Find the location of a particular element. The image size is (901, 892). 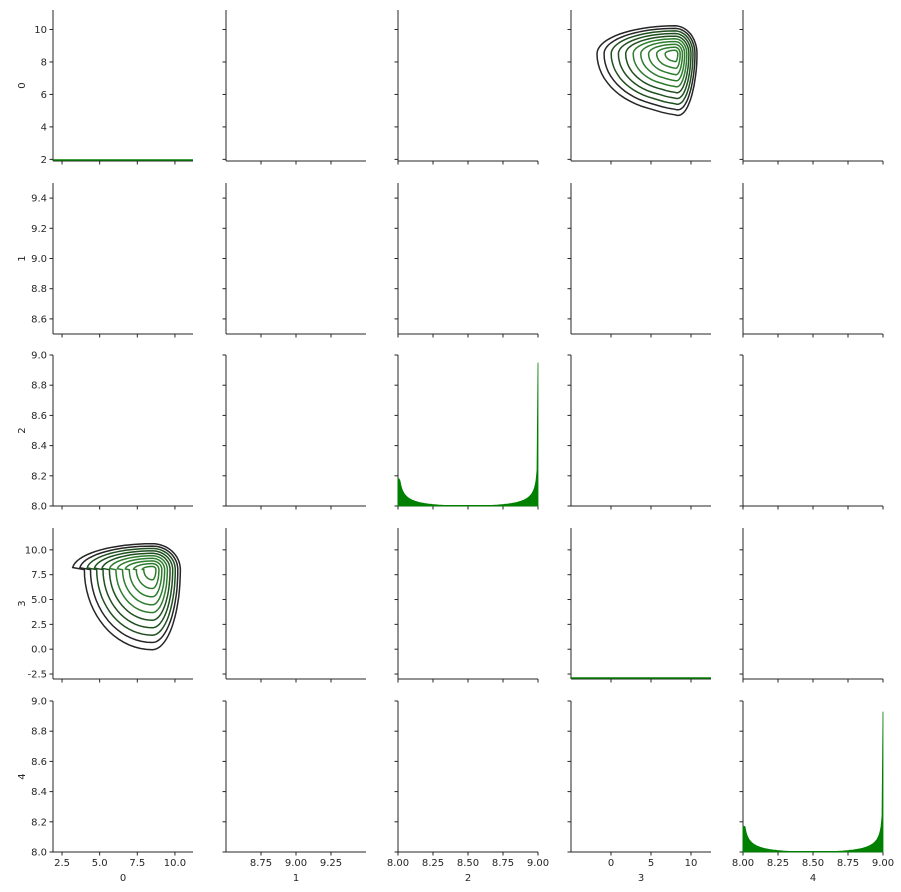

y-tick-label: 0.0 is located at coordinates (39, 650).